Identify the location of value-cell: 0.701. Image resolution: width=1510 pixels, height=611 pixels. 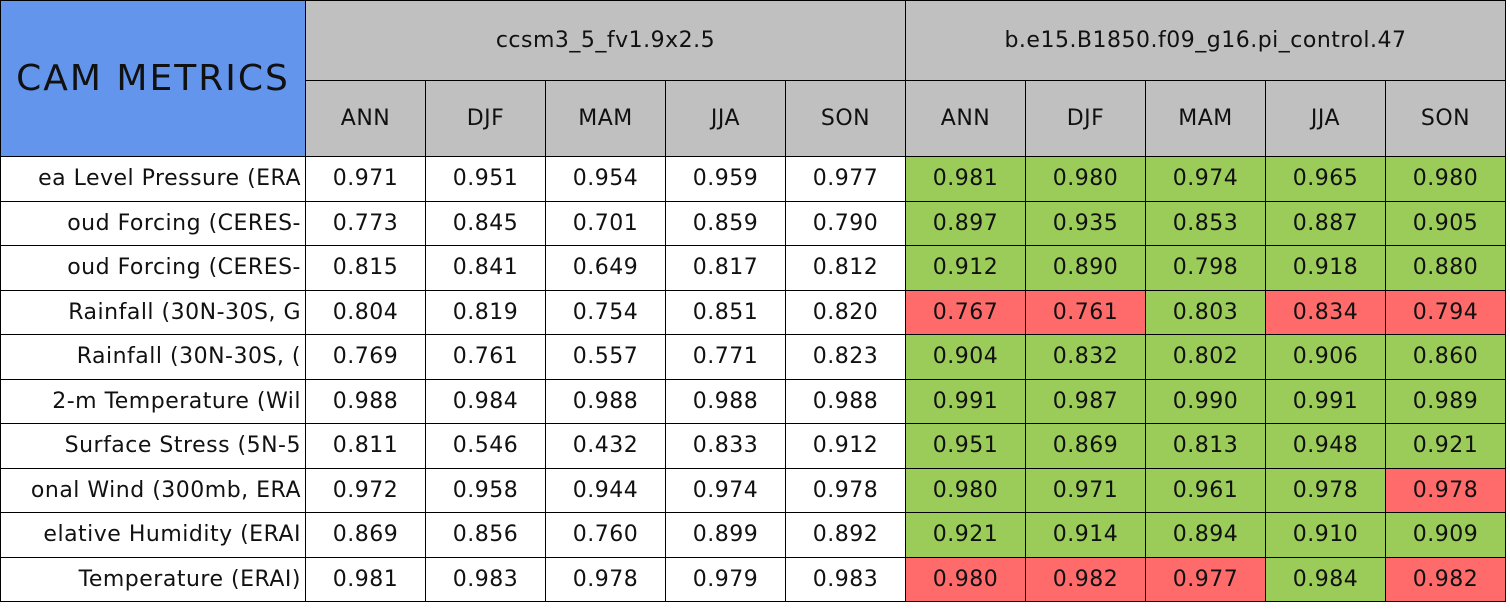
(606, 223).